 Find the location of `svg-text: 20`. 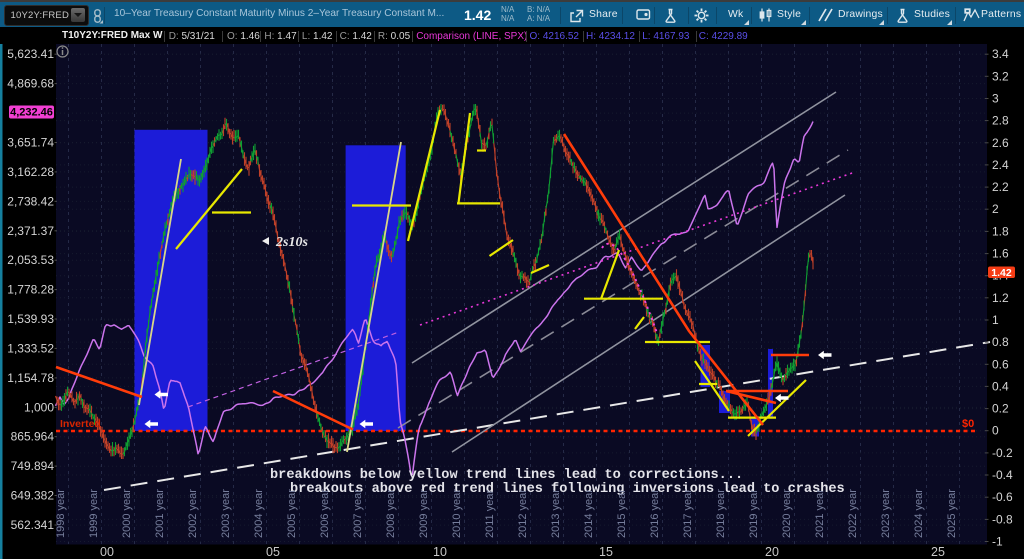

svg-text: 20 is located at coordinates (772, 552).